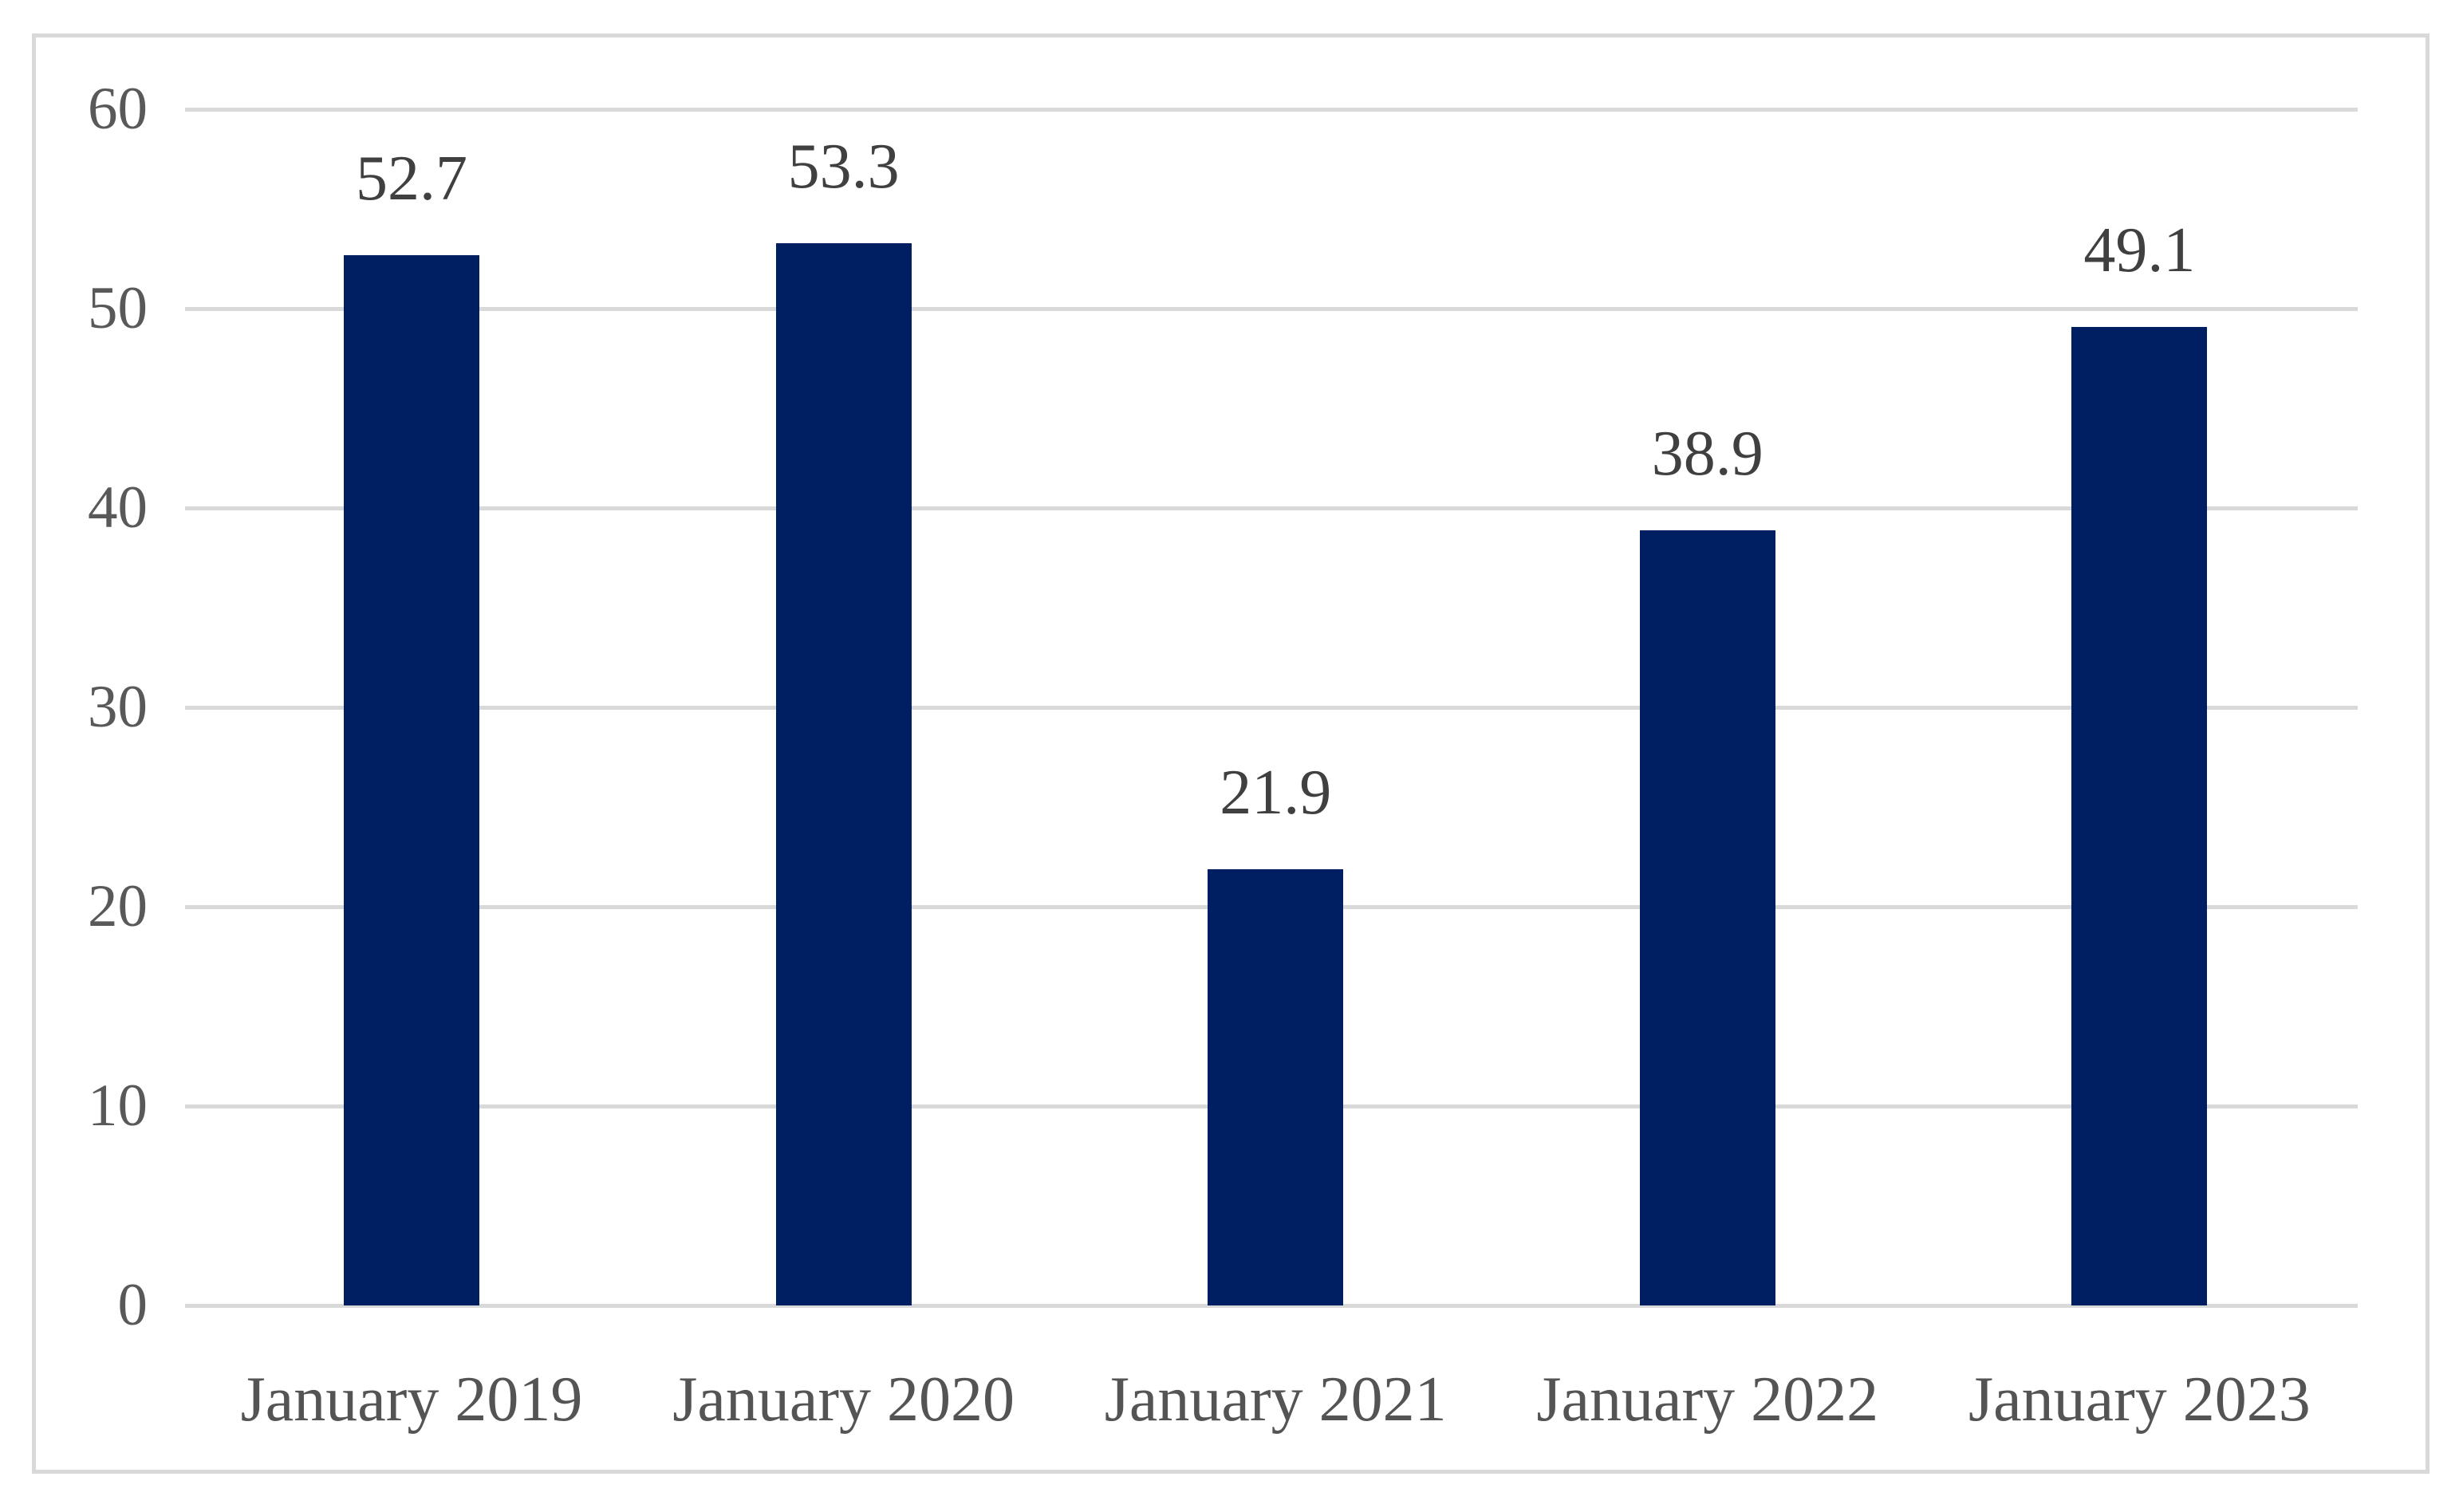 This screenshot has height=1512, width=2463. What do you see at coordinates (843, 1399) in the screenshot?
I see `x-axis-category-label-january-2020: January 2020` at bounding box center [843, 1399].